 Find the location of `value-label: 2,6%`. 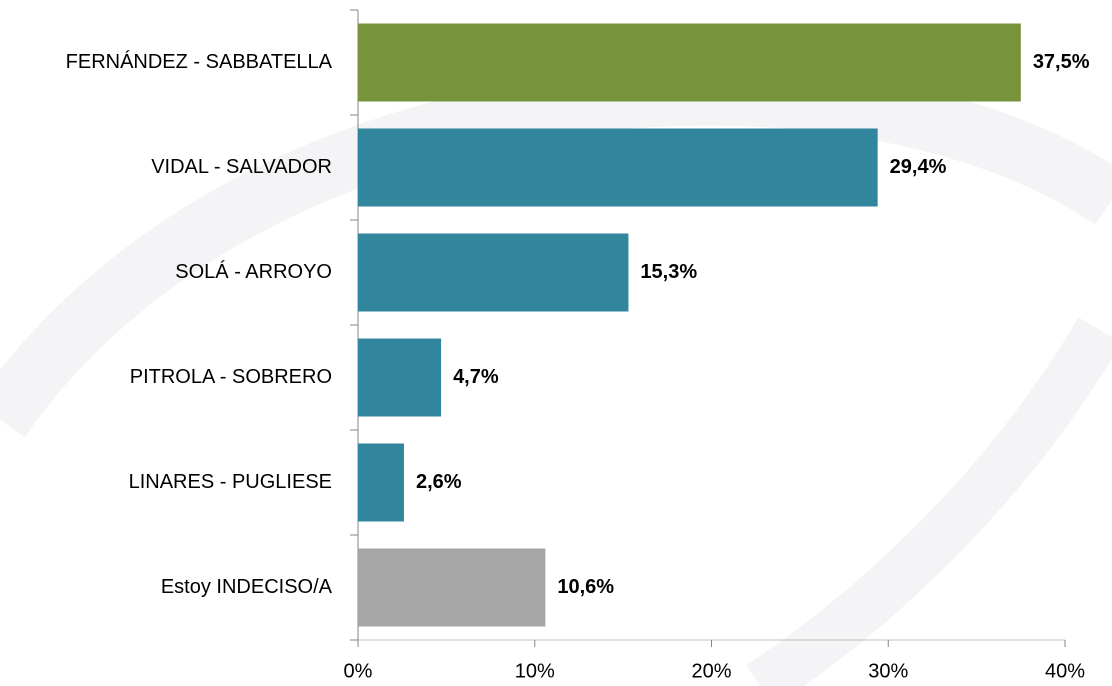

value-label: 2,6% is located at coordinates (439, 482).